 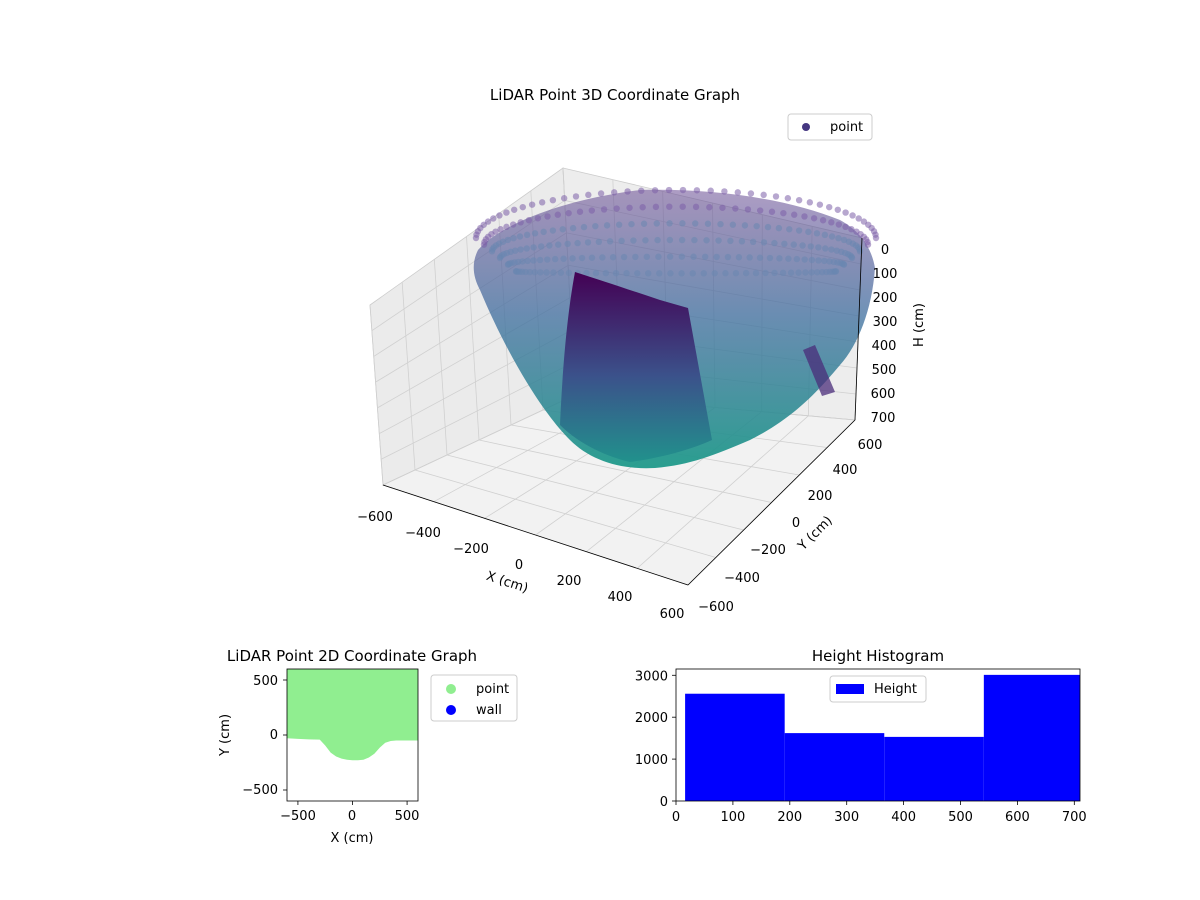 What do you see at coordinates (260, 790) in the screenshot?
I see `chart-2d-y-tick: −500` at bounding box center [260, 790].